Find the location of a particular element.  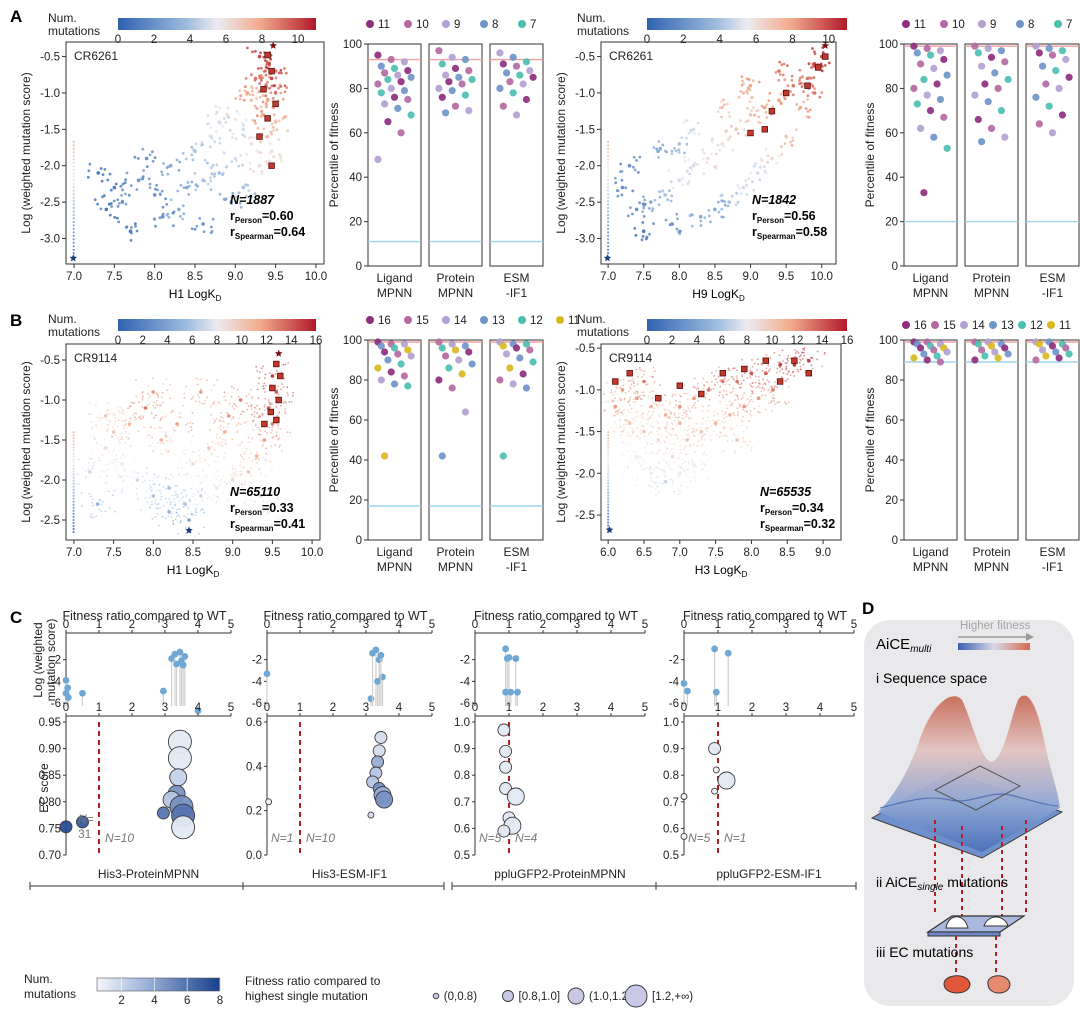

group-label: His3-ESM-IF1 is located at coordinates (350, 874).